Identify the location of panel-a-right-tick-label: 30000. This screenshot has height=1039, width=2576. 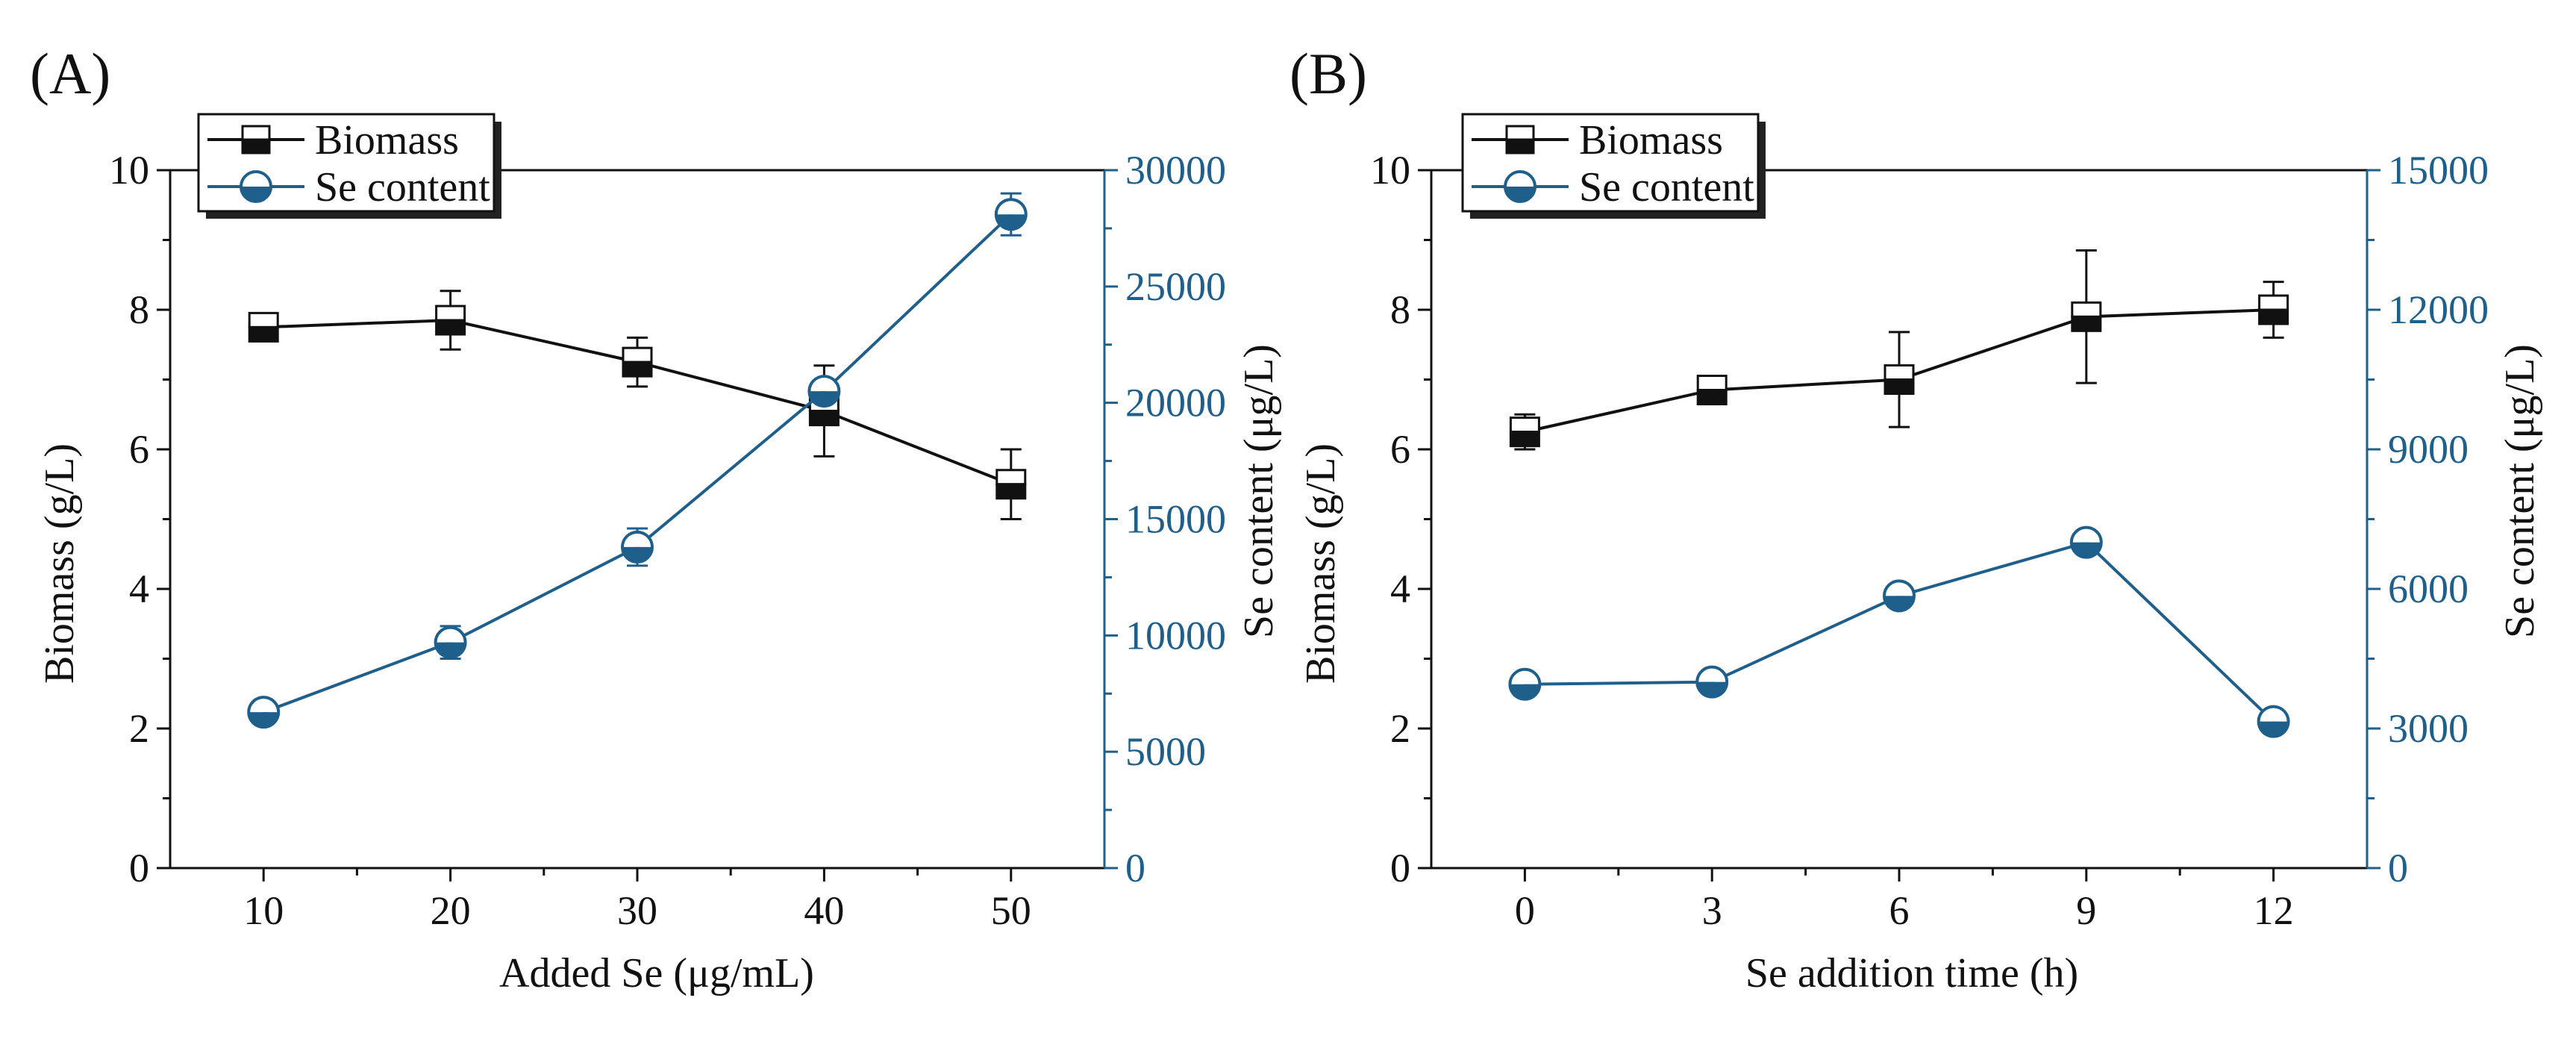
(1175, 170).